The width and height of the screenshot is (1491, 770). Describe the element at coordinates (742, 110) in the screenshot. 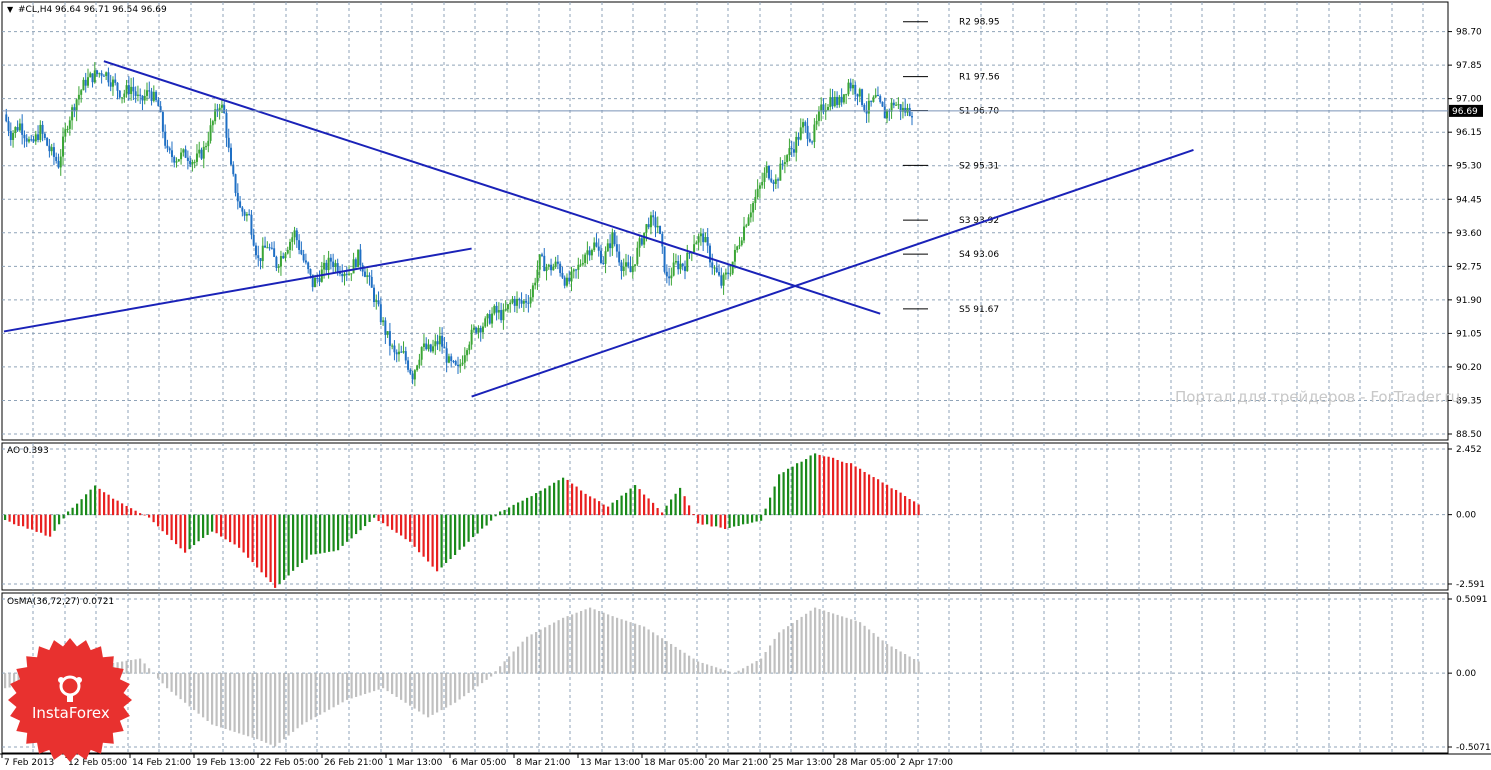

I see `current-price-line: 96.69` at that location.